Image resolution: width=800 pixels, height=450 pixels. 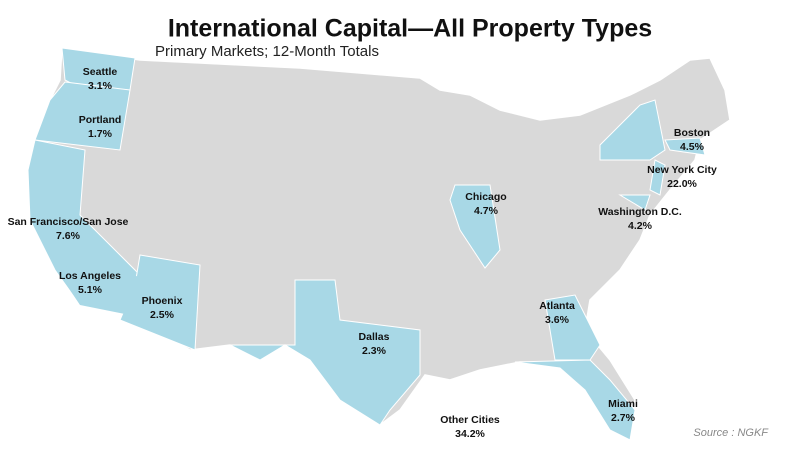 I want to click on market-value: 2.7%, so click(x=623, y=418).